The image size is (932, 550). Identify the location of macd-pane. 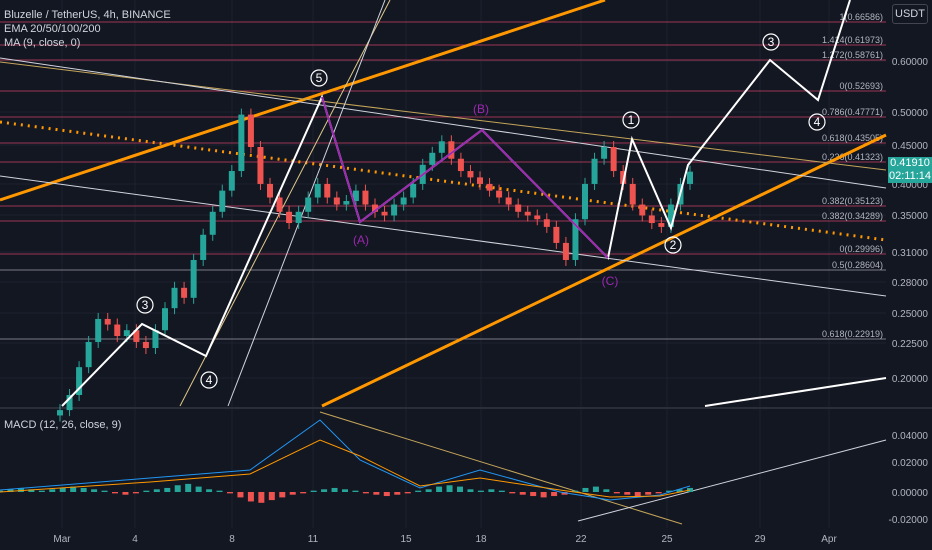
(346, 461).